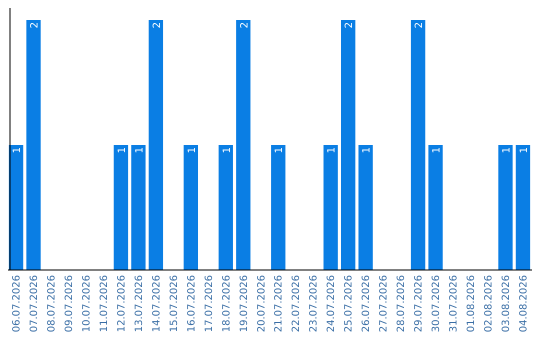 This screenshot has height=340, width=540. I want to click on x-tick-label: 27.07.2026, so click(384, 303).